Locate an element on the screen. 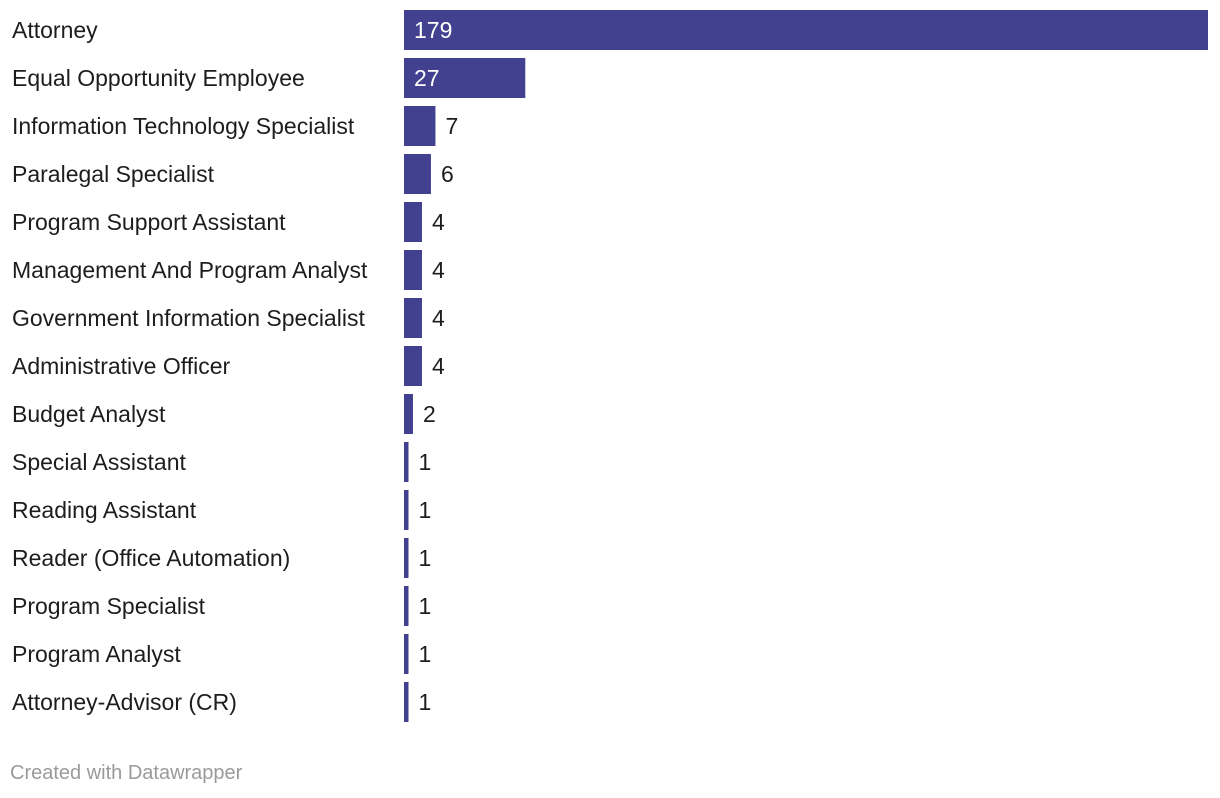  value-label: 27 is located at coordinates (427, 78).